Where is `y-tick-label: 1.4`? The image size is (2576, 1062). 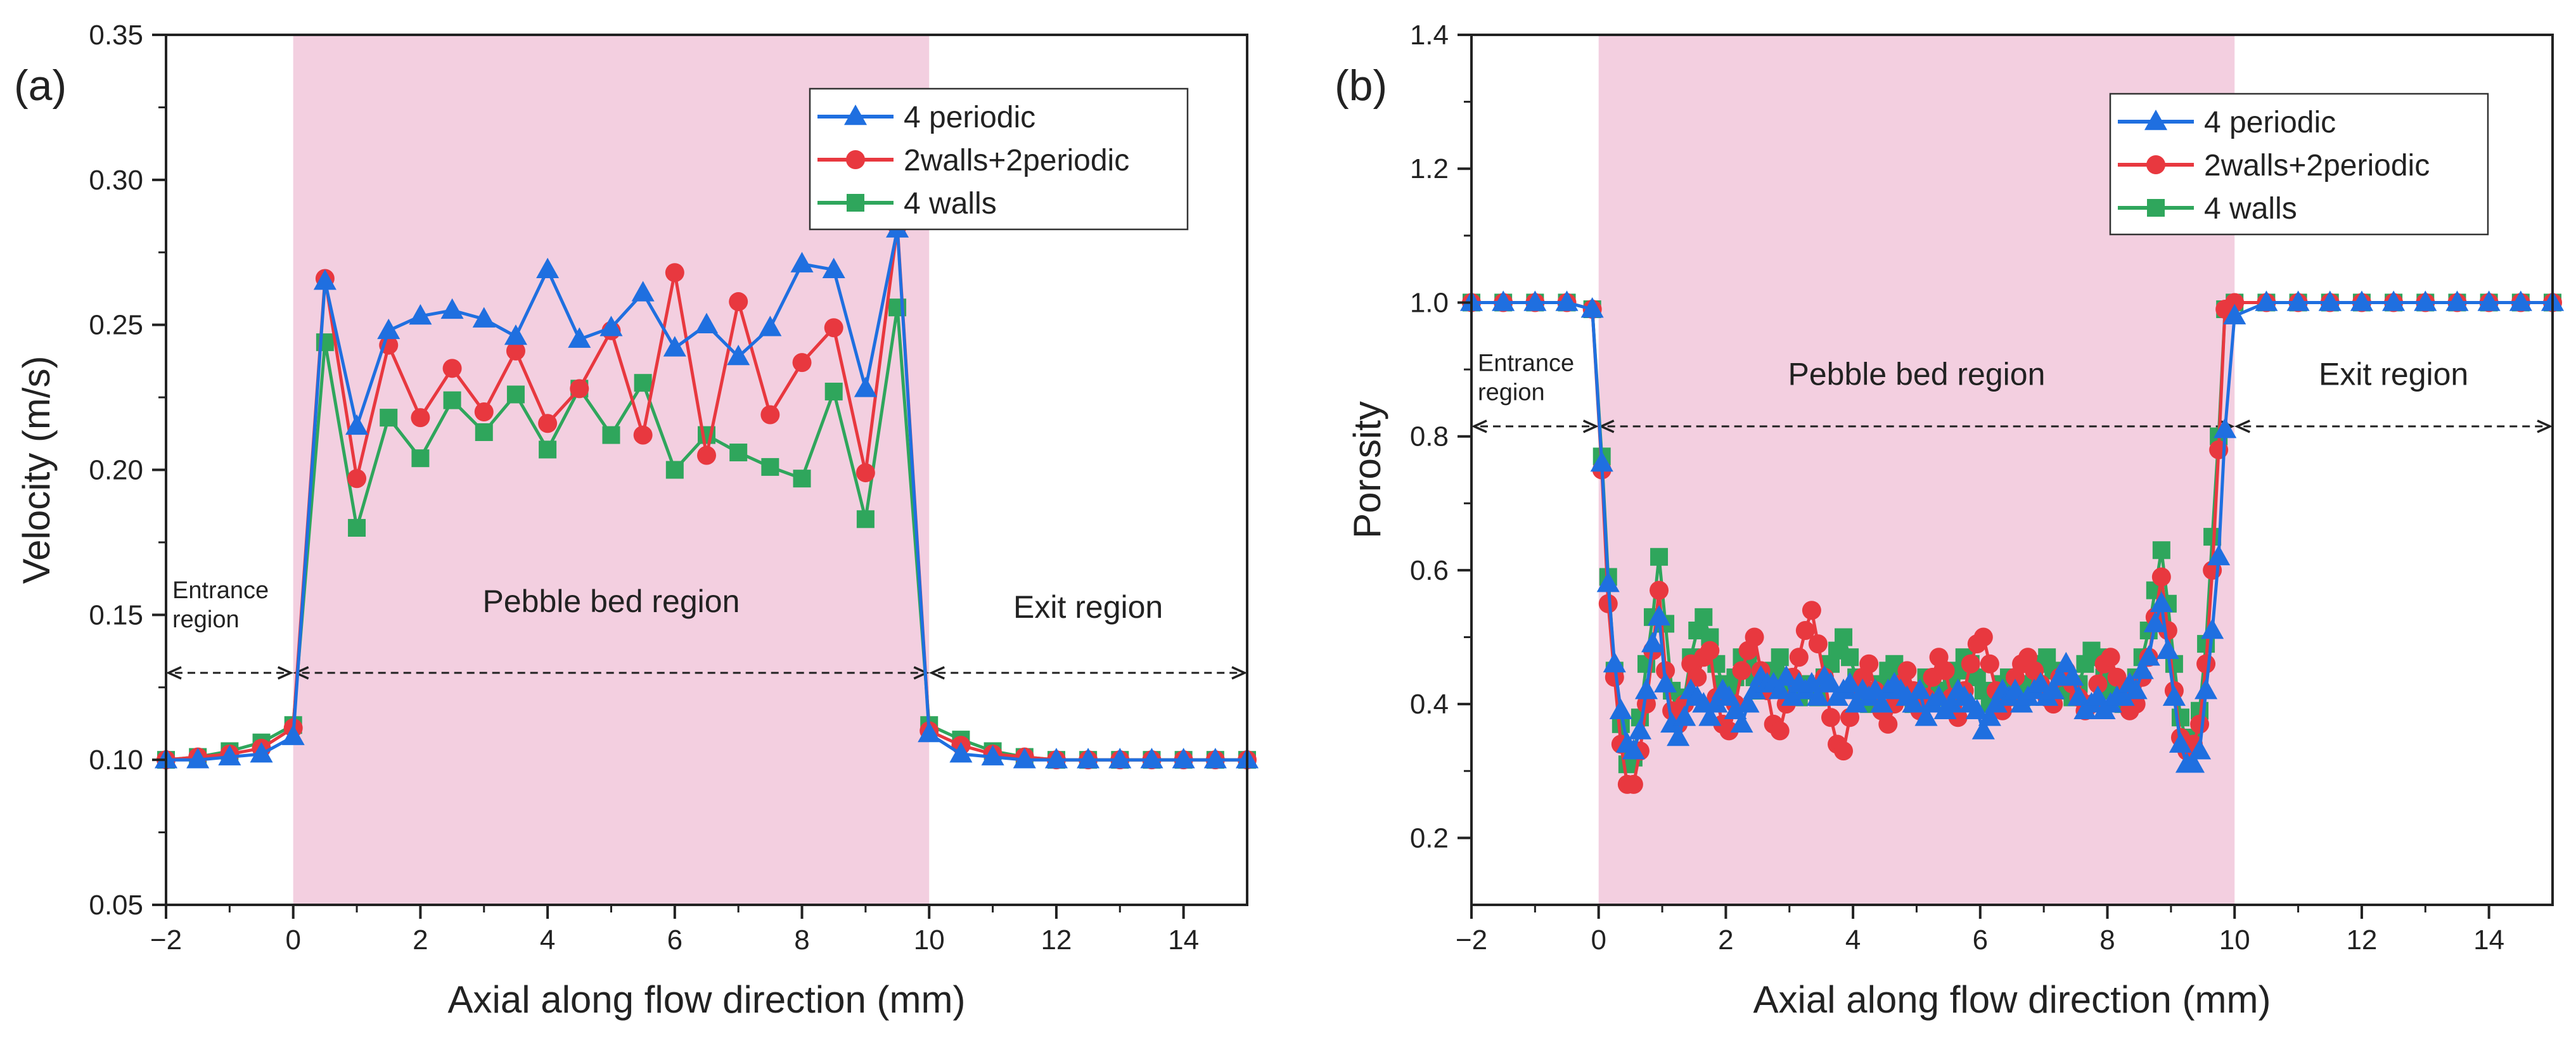 y-tick-label: 1.4 is located at coordinates (1429, 35).